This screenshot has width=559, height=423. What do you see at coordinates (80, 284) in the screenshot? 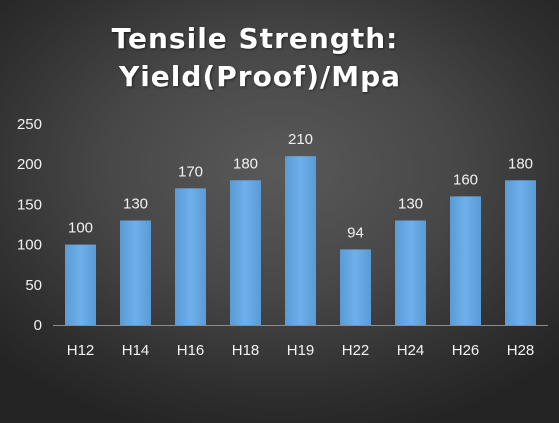
I see `bar-h12` at bounding box center [80, 284].